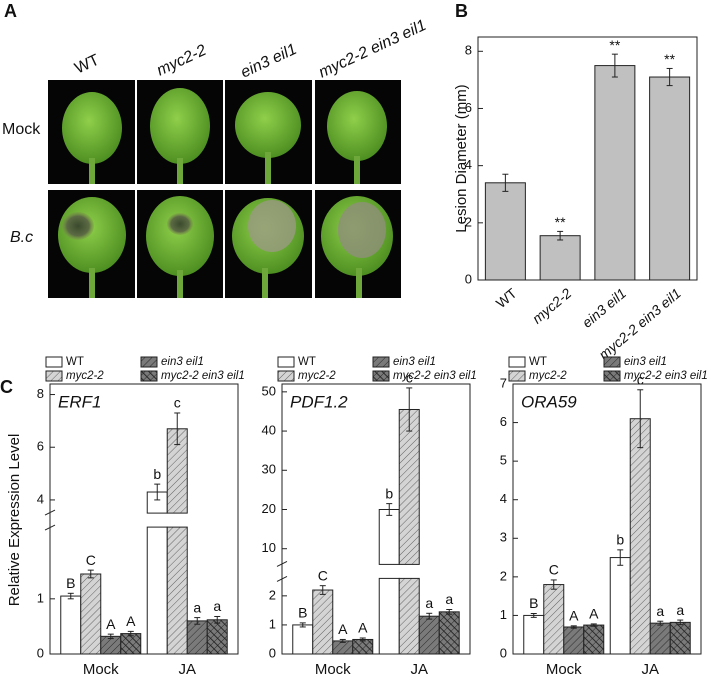 The image size is (715, 681). What do you see at coordinates (6, 387) in the screenshot?
I see `panel-label: C` at bounding box center [6, 387].